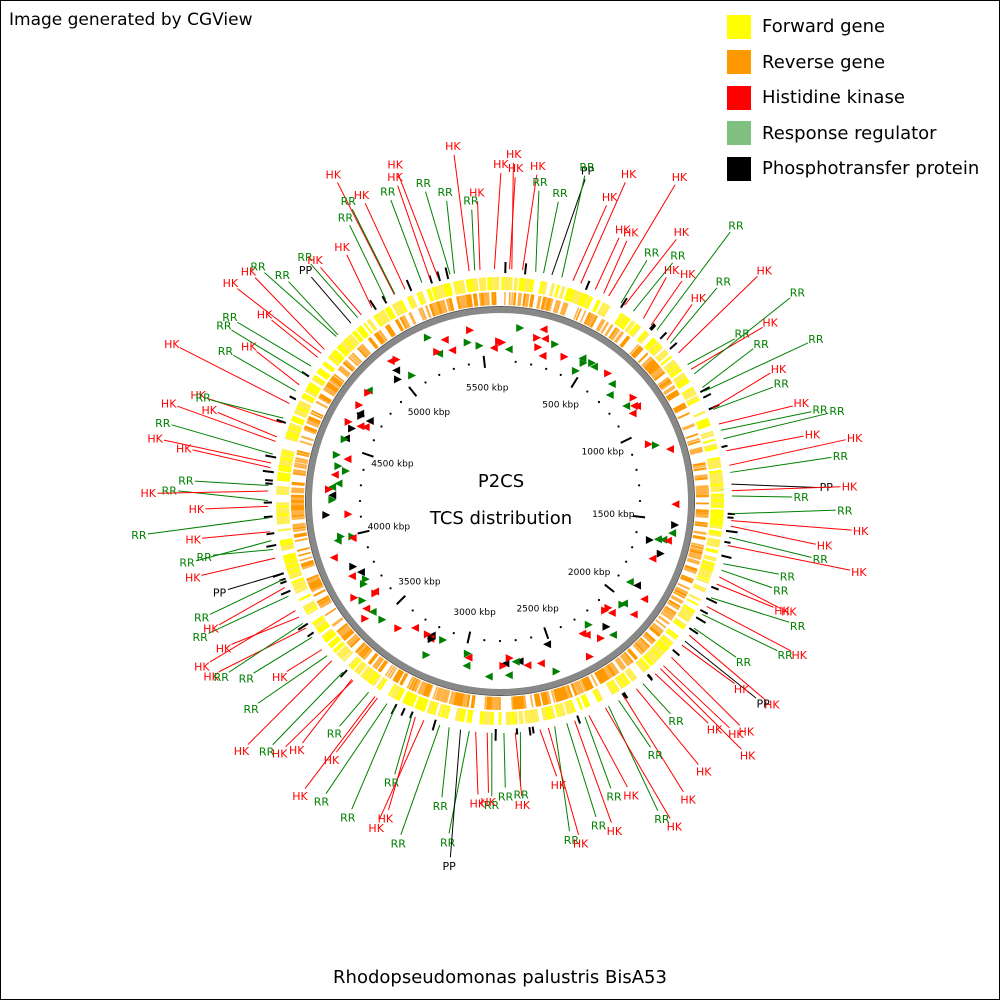  I want to click on major-tick, so click(574, 382).